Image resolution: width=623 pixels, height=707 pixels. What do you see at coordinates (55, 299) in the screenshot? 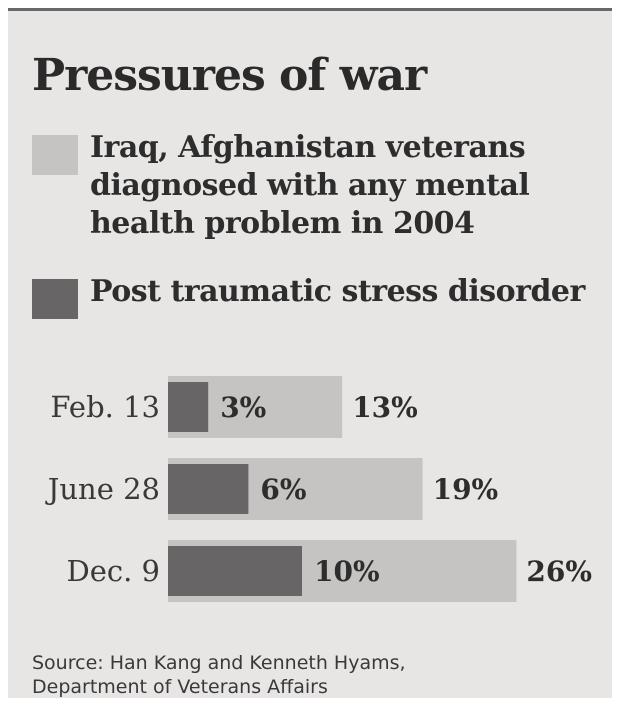
I see `legend-swatch-dark` at bounding box center [55, 299].